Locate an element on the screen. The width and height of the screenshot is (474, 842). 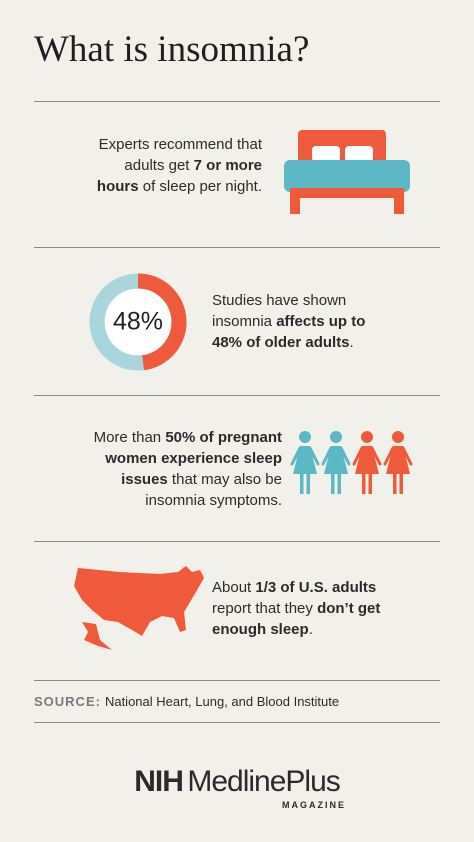
text: About is located at coordinates (234, 587).